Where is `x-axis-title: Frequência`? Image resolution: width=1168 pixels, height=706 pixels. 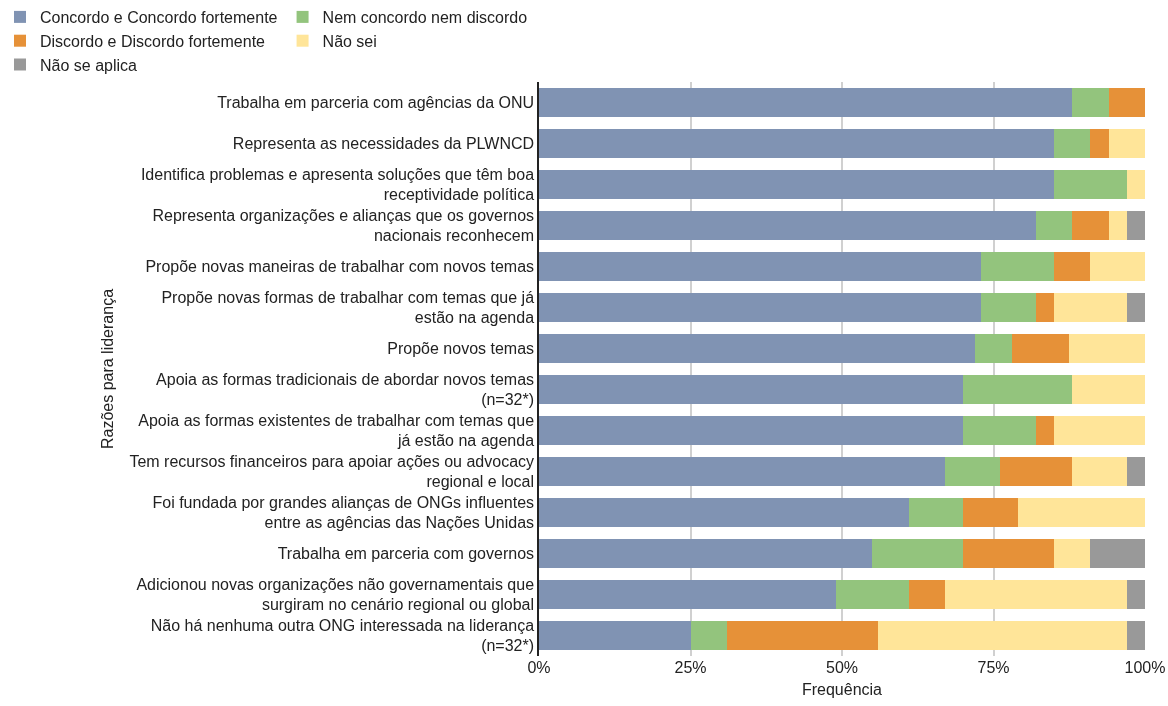 x-axis-title: Frequência is located at coordinates (842, 689).